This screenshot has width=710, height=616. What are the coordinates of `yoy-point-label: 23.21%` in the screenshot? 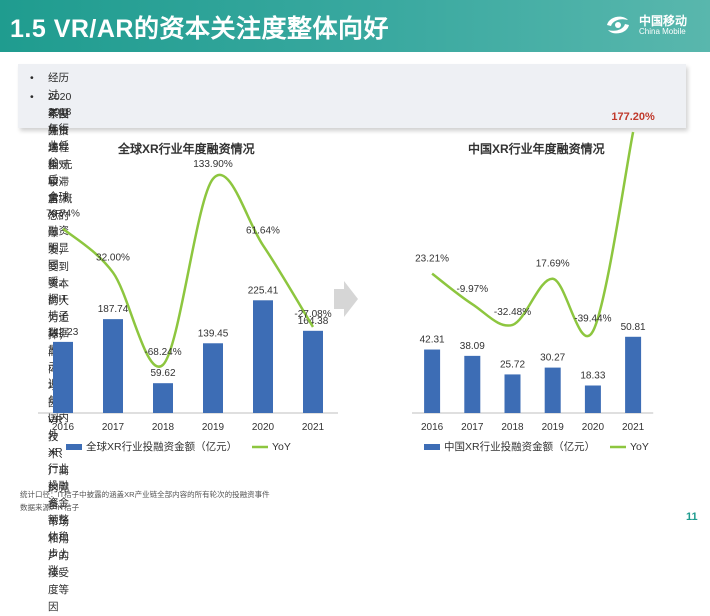 It's located at (432, 259).